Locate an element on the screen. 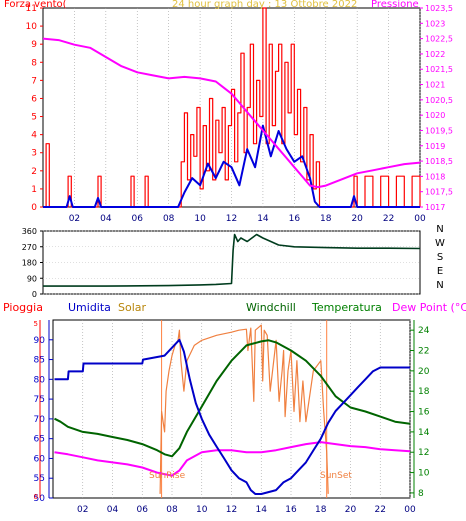 The width and height of the screenshot is (466, 521). legend-solar: Solar is located at coordinates (132, 307).